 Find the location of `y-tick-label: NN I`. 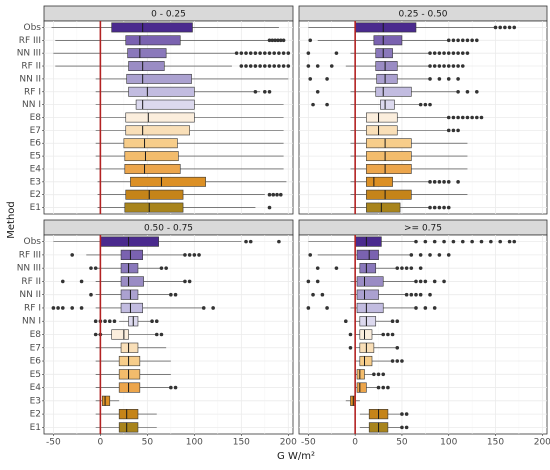

y-tick-label: NN I is located at coordinates (31, 322).